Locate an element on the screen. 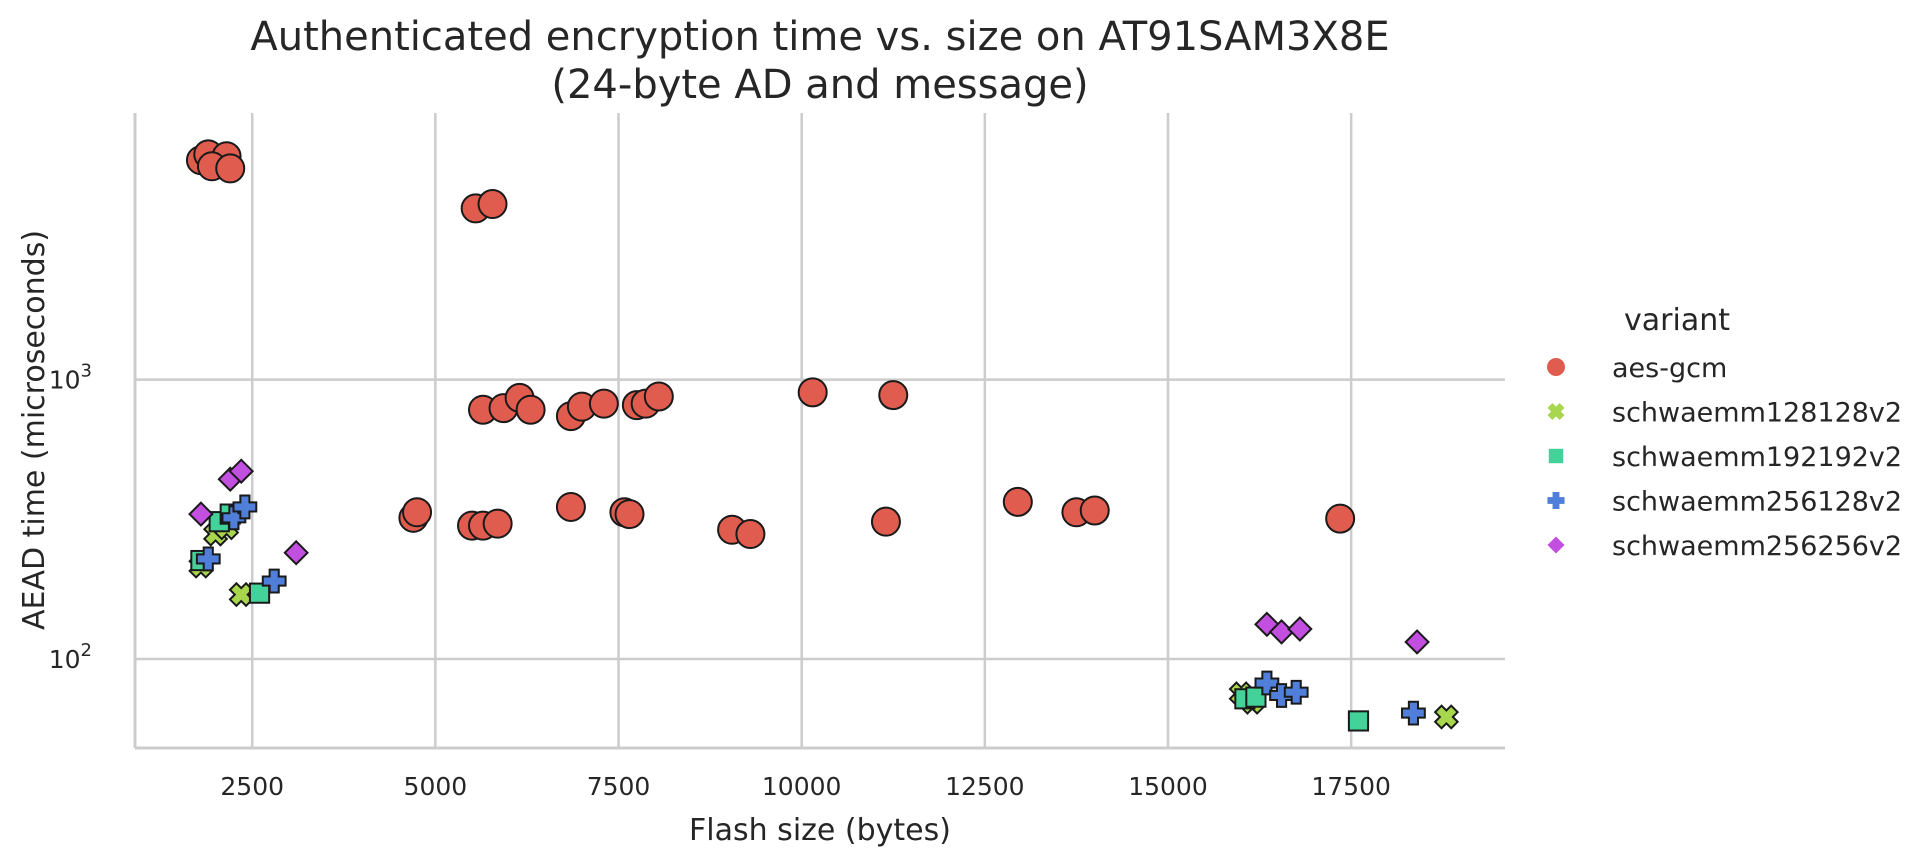 The height and width of the screenshot is (865, 1924). legend-label-schwaemm128128v2: schwaemm128128v2 is located at coordinates (1757, 413).